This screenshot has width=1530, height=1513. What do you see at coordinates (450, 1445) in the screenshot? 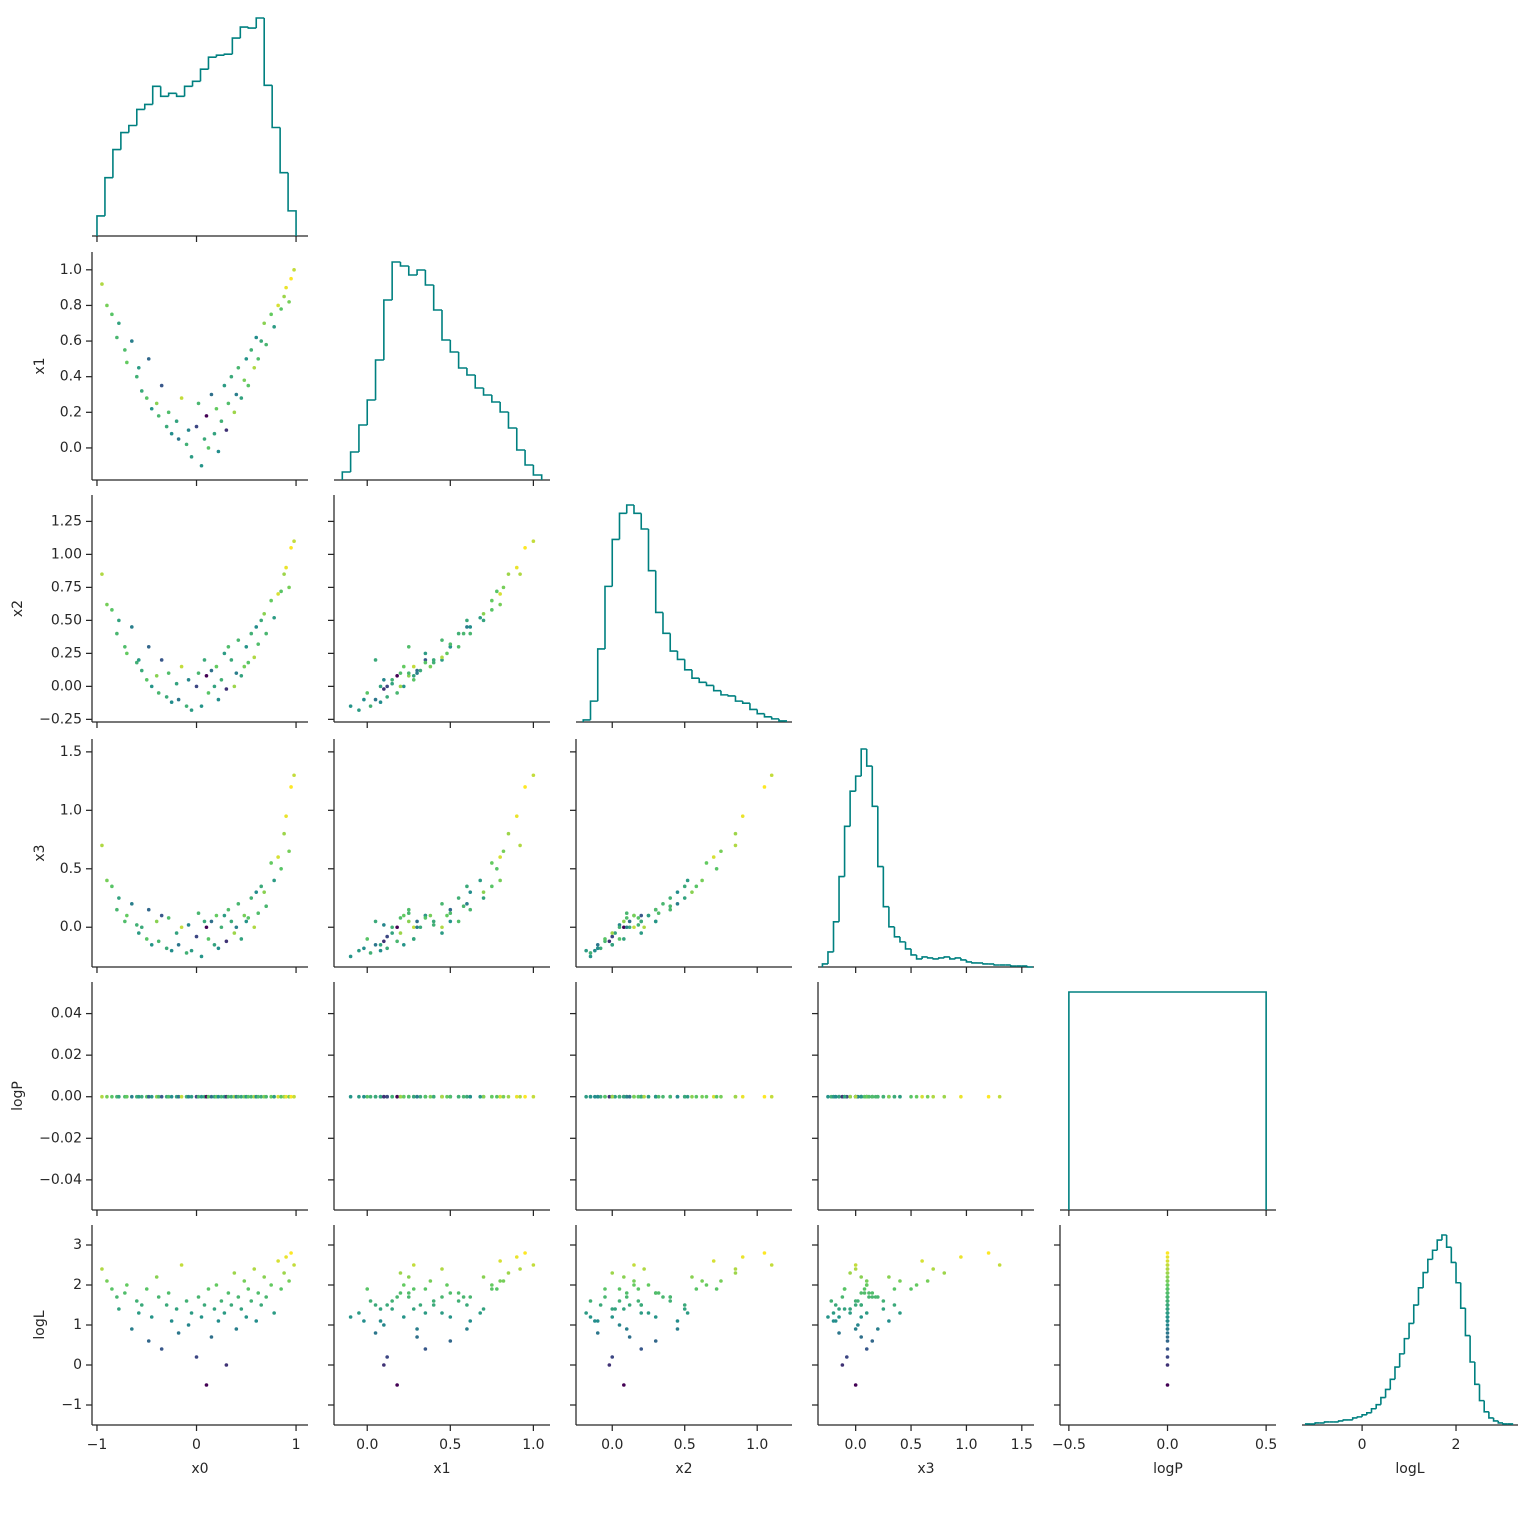
I see `x-tick-label: 0.5` at bounding box center [450, 1445].